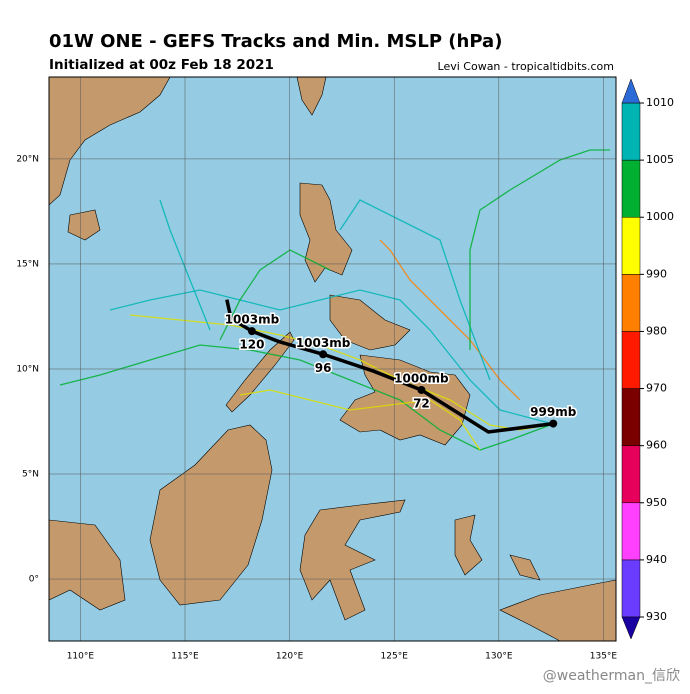  What do you see at coordinates (656, 273) in the screenshot?
I see `colorbar-label: 990` at bounding box center [656, 273].